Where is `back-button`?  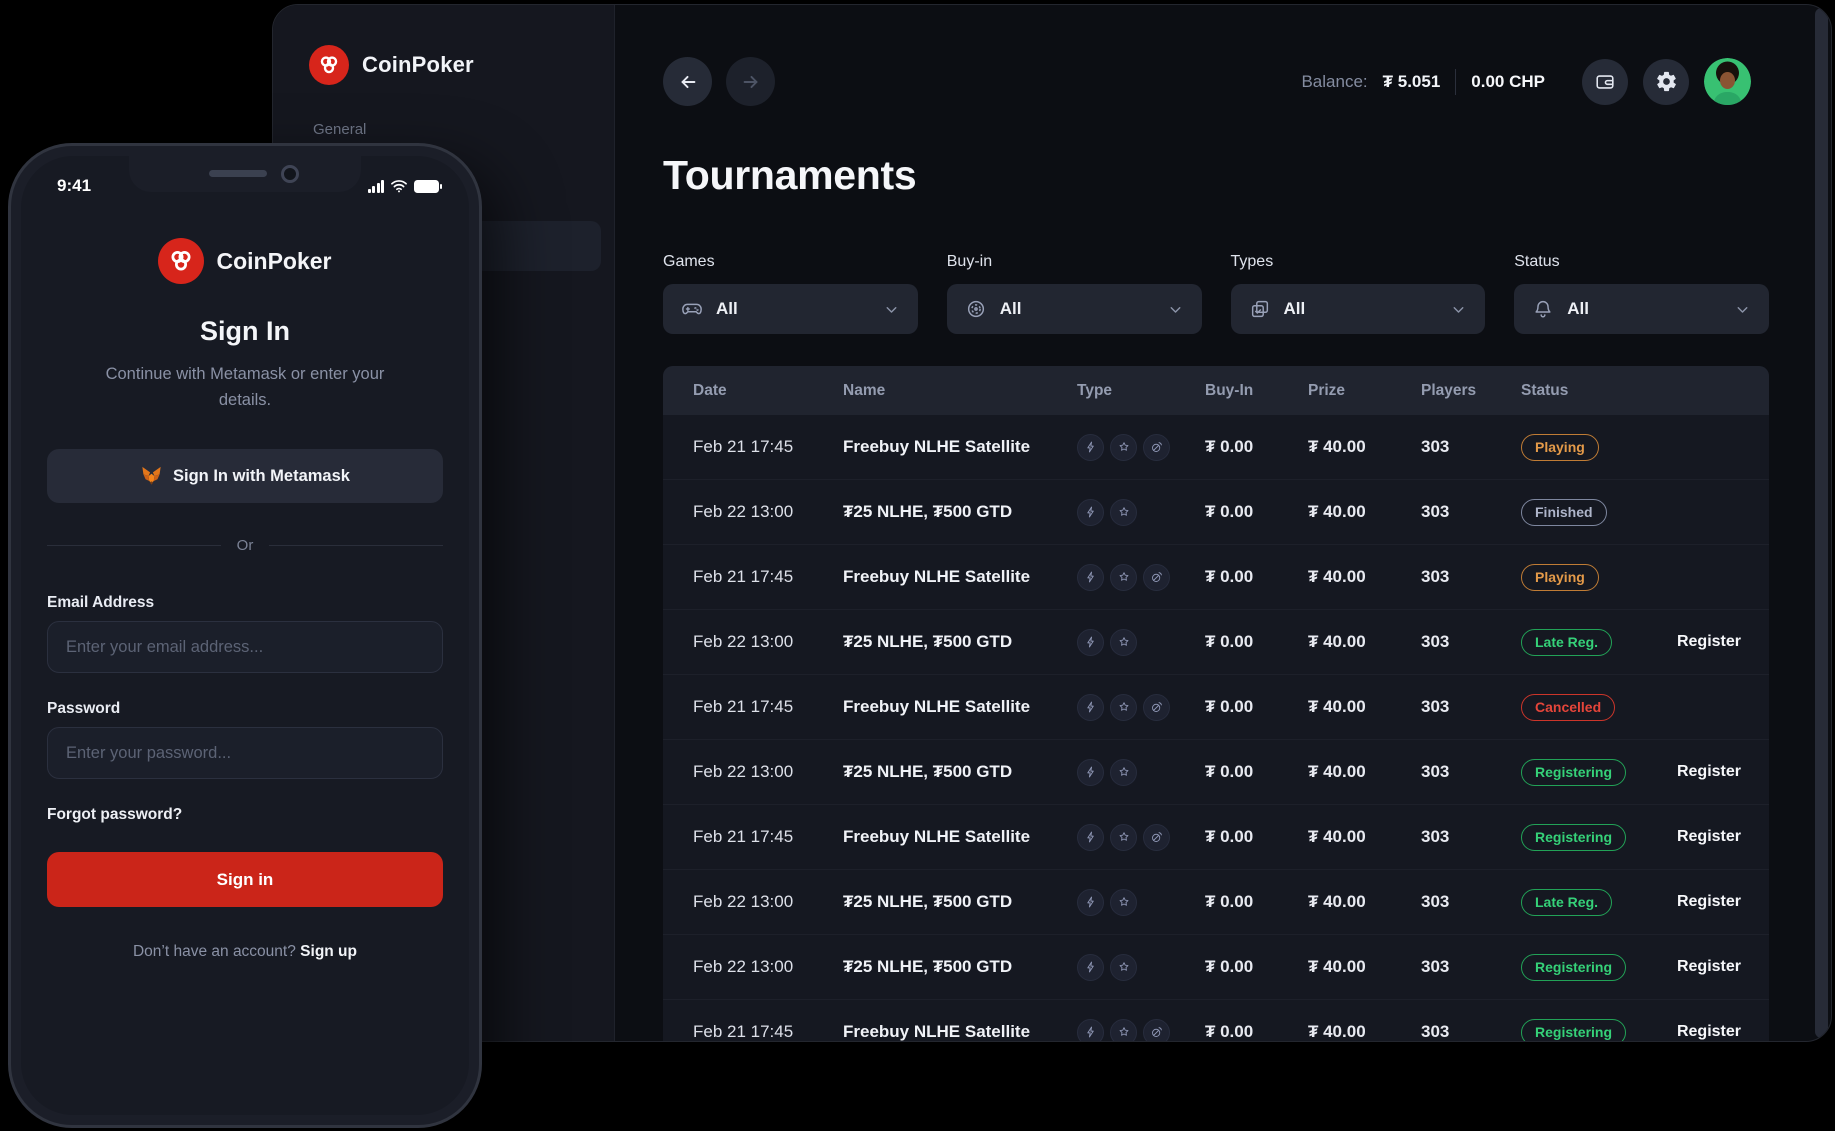 back-button is located at coordinates (687, 81).